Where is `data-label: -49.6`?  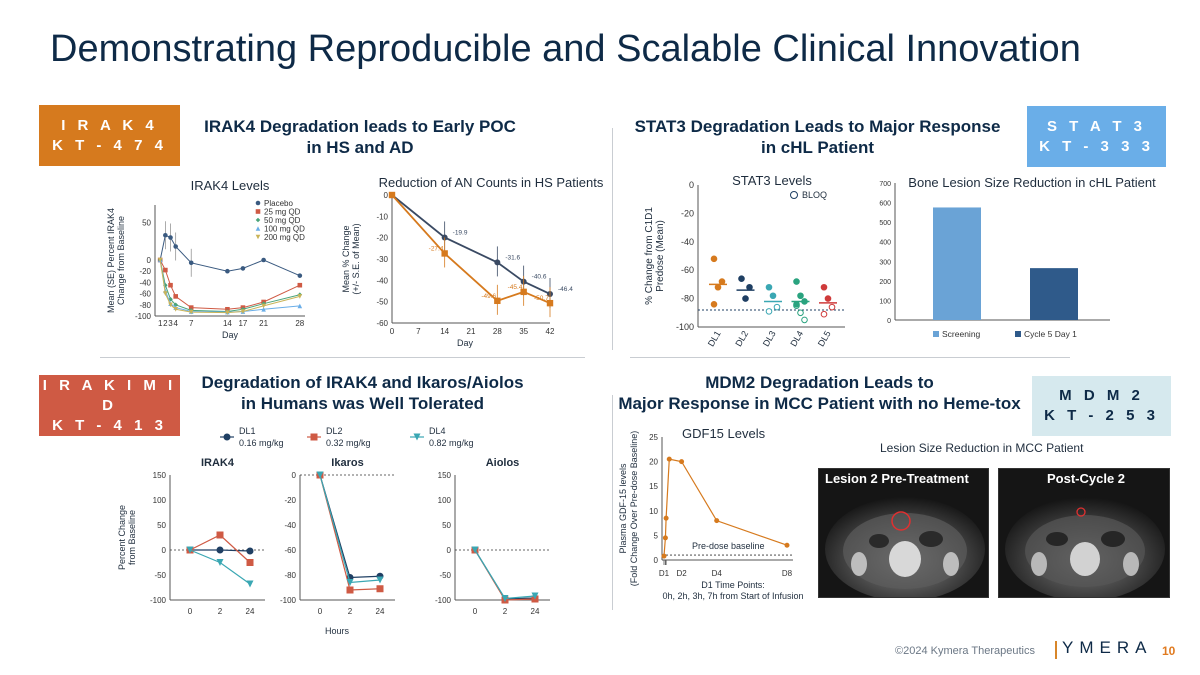 data-label: -49.6 is located at coordinates (488, 296).